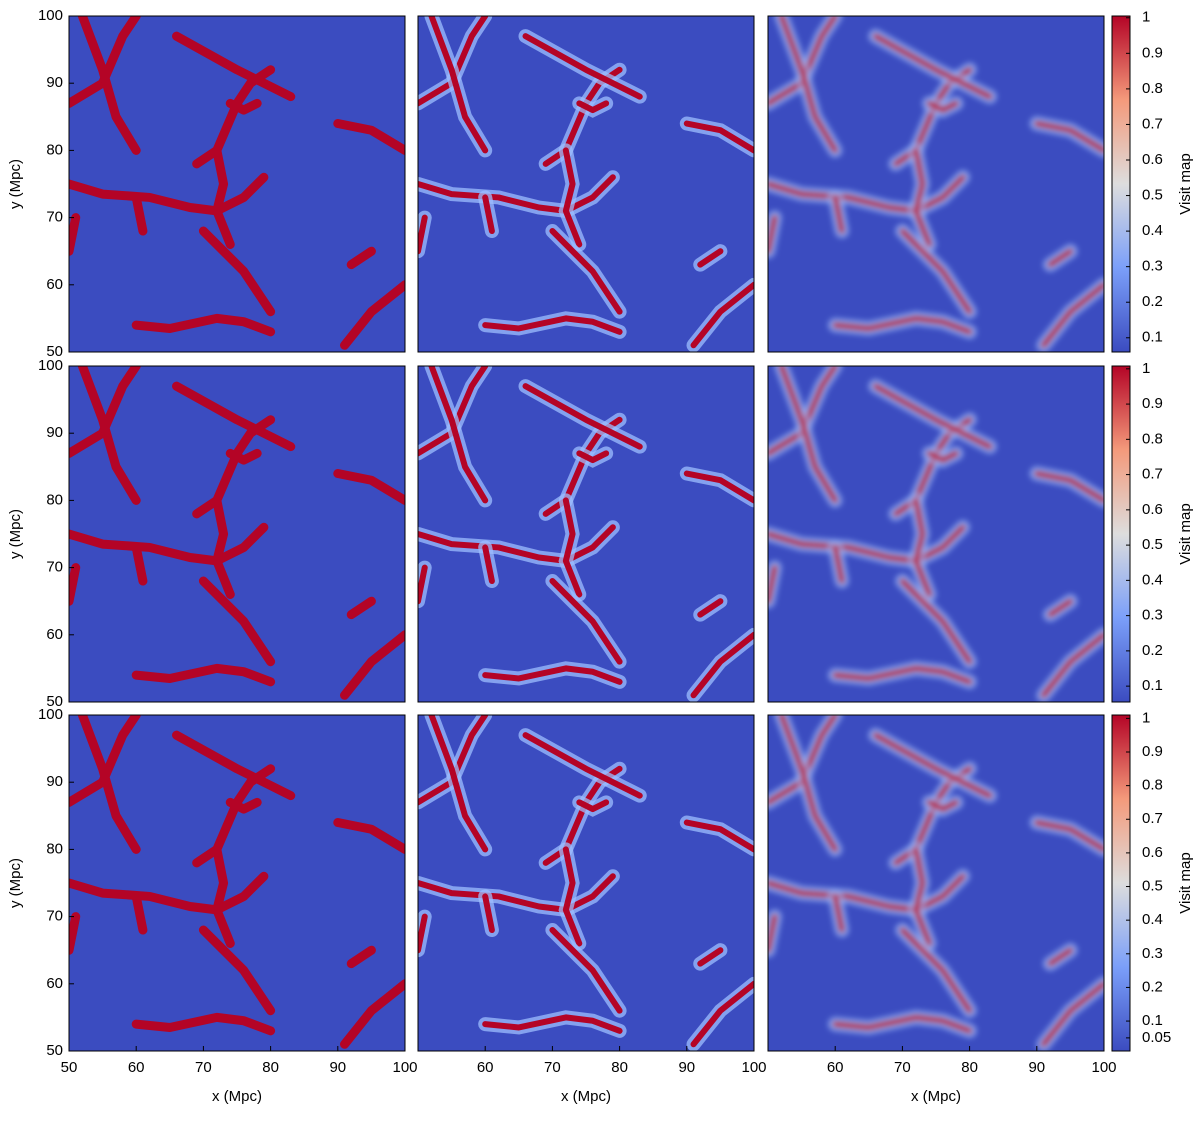 Image resolution: width=1200 pixels, height=1121 pixels. What do you see at coordinates (1185, 882) in the screenshot?
I see `colorbar-label: Visit map` at bounding box center [1185, 882].